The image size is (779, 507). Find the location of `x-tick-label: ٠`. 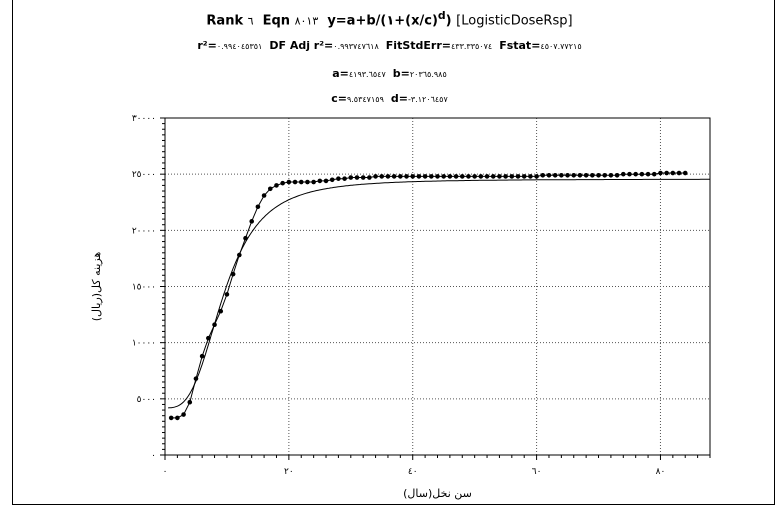

x-tick-label: ٠ is located at coordinates (165, 472).